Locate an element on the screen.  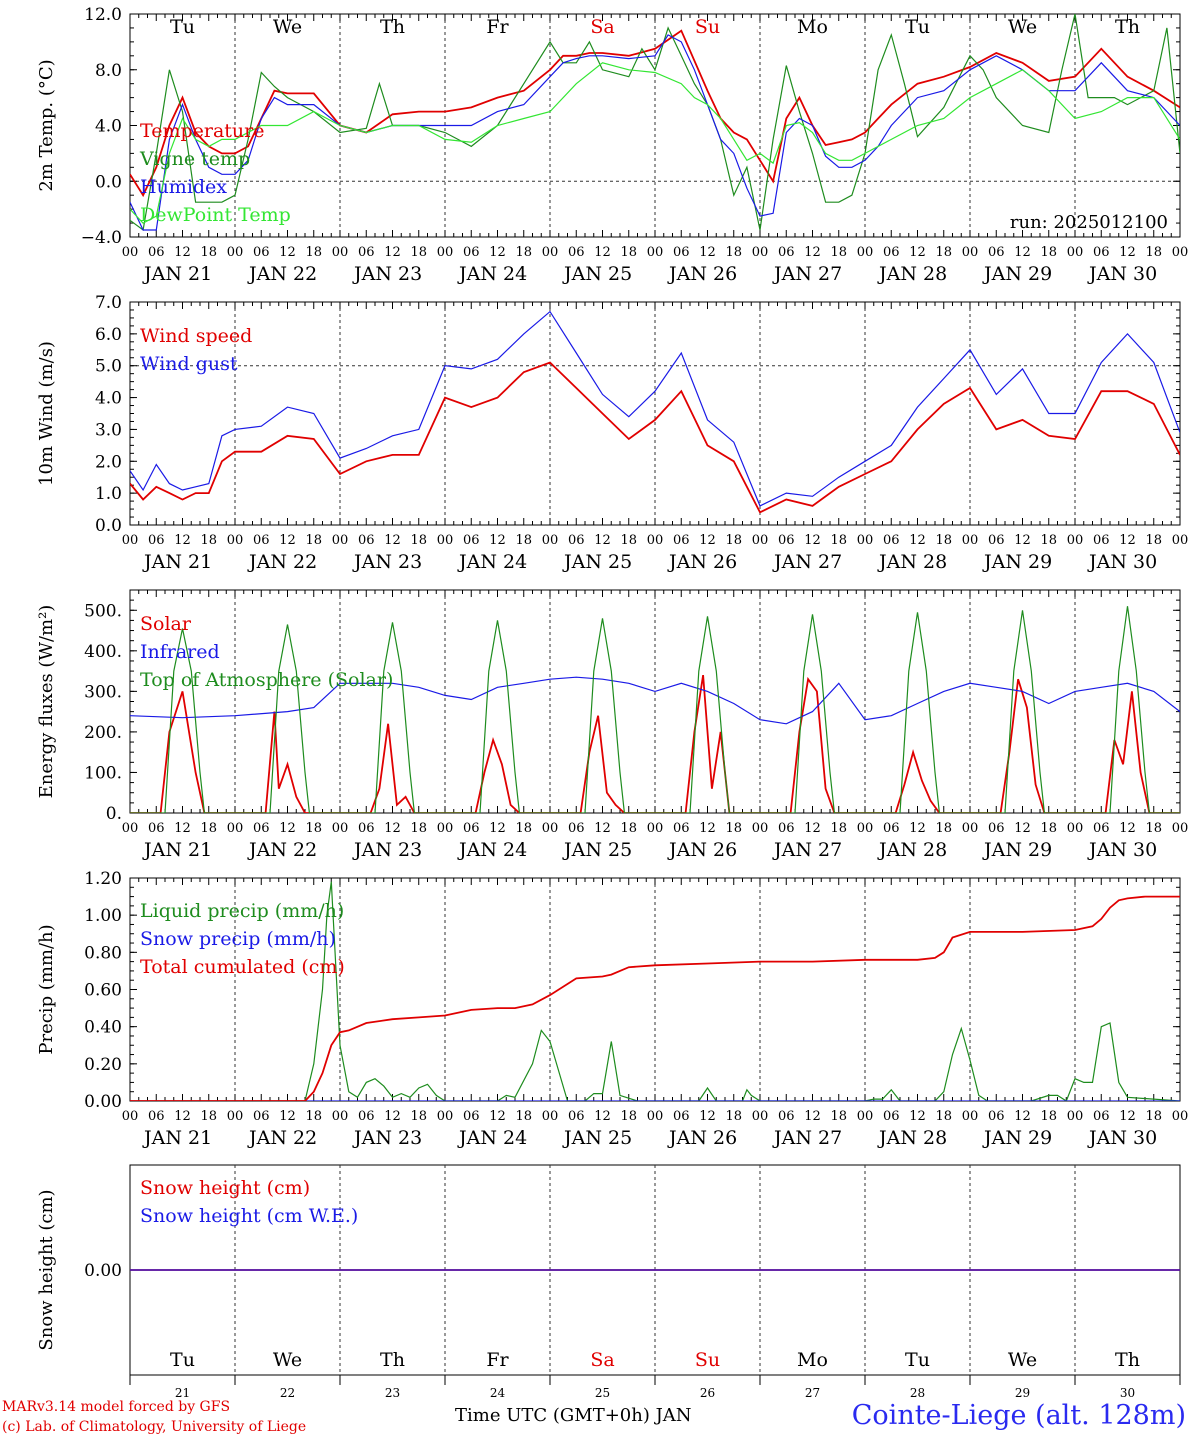
y-axis-label: 2m Temp. (°C) is located at coordinates (46, 125).